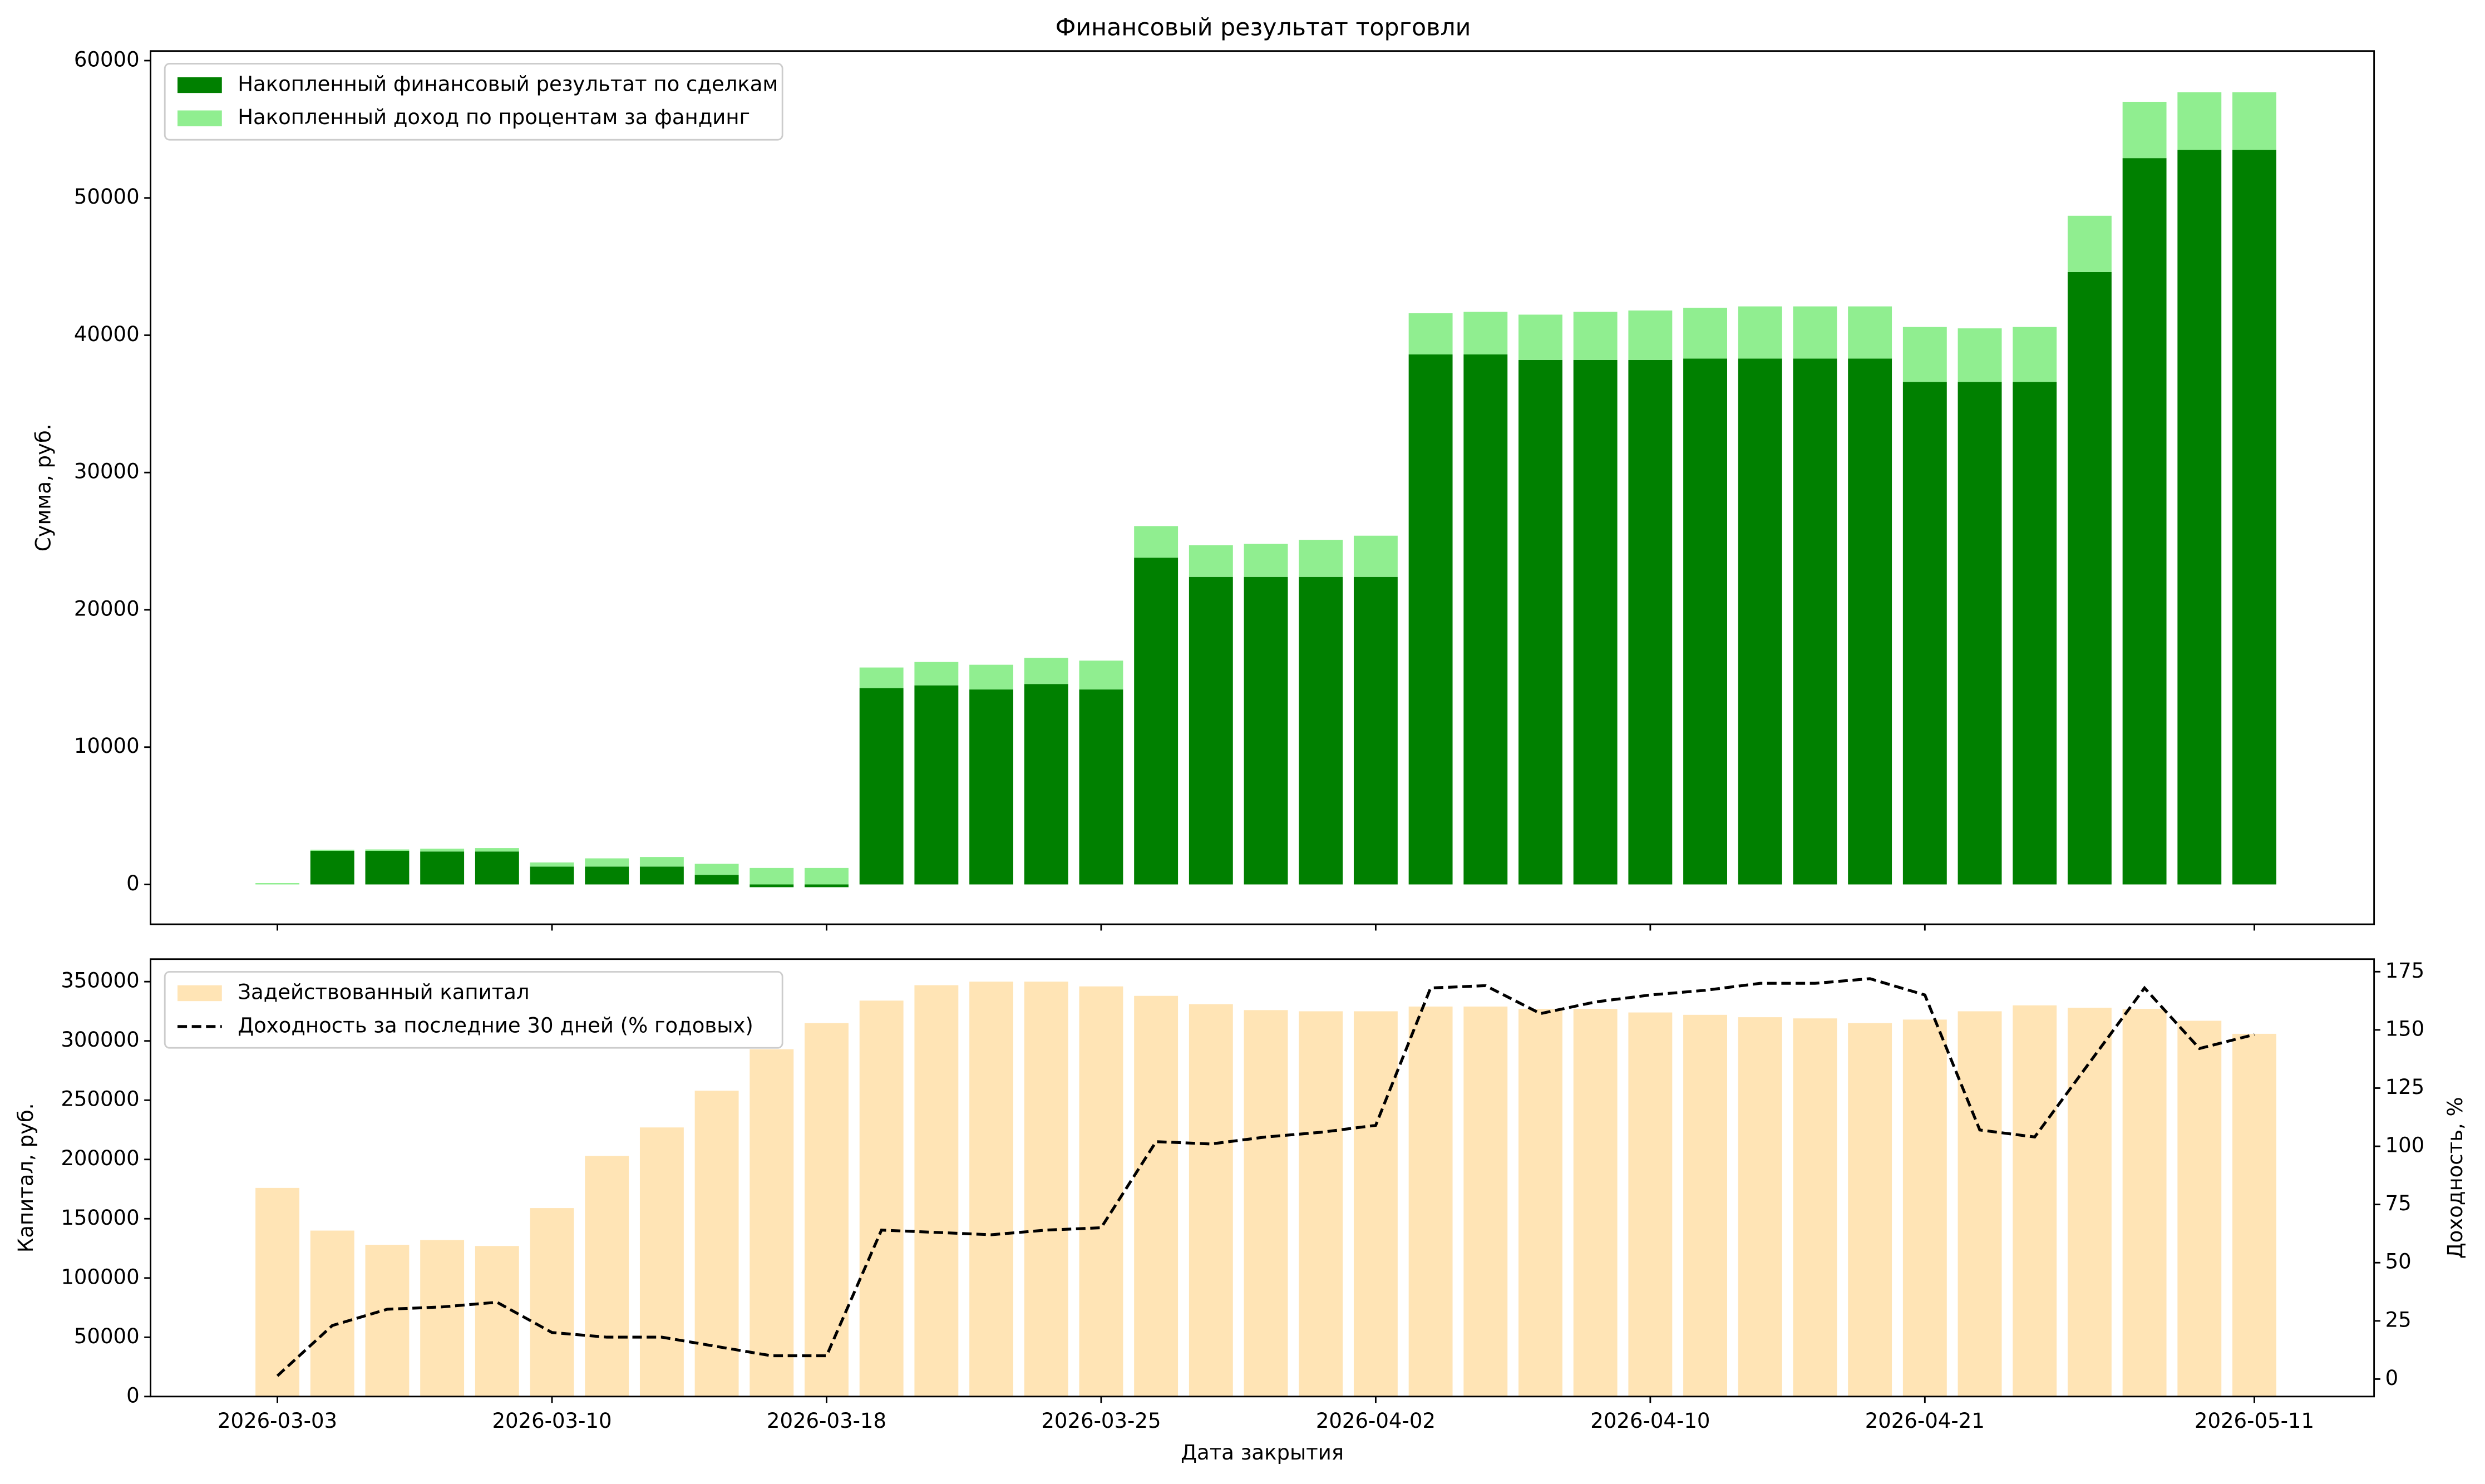 This screenshot has height=1484, width=2485. What do you see at coordinates (107, 472) in the screenshot?
I see `y-tick-label: 30000` at bounding box center [107, 472].